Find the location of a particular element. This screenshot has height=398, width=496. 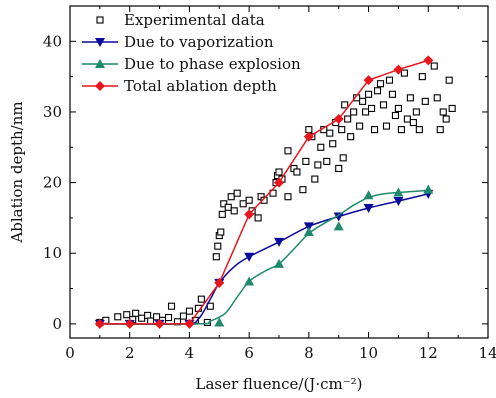

x-tick-label: 14 is located at coordinates (487, 353).